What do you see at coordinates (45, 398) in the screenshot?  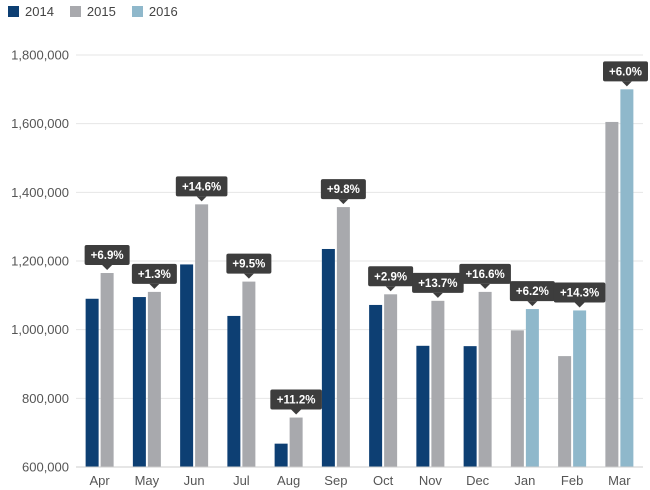 I see `y-tick-label: 800,000` at bounding box center [45, 398].